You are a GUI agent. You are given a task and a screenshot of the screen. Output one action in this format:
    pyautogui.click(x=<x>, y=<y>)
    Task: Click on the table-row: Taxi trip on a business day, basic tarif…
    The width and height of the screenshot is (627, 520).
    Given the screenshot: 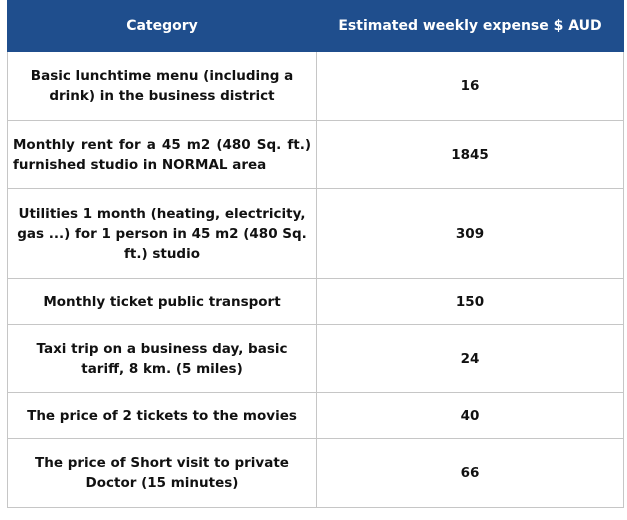 What is the action you would take?
    pyautogui.click(x=315, y=358)
    